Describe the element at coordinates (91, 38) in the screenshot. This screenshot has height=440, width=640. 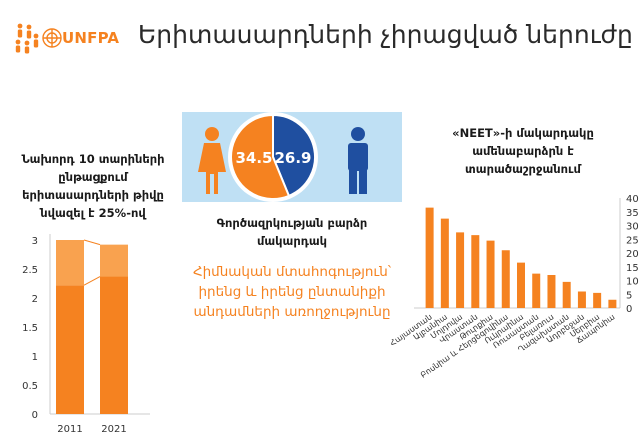
I see `logo-text: UNFPA` at that location.